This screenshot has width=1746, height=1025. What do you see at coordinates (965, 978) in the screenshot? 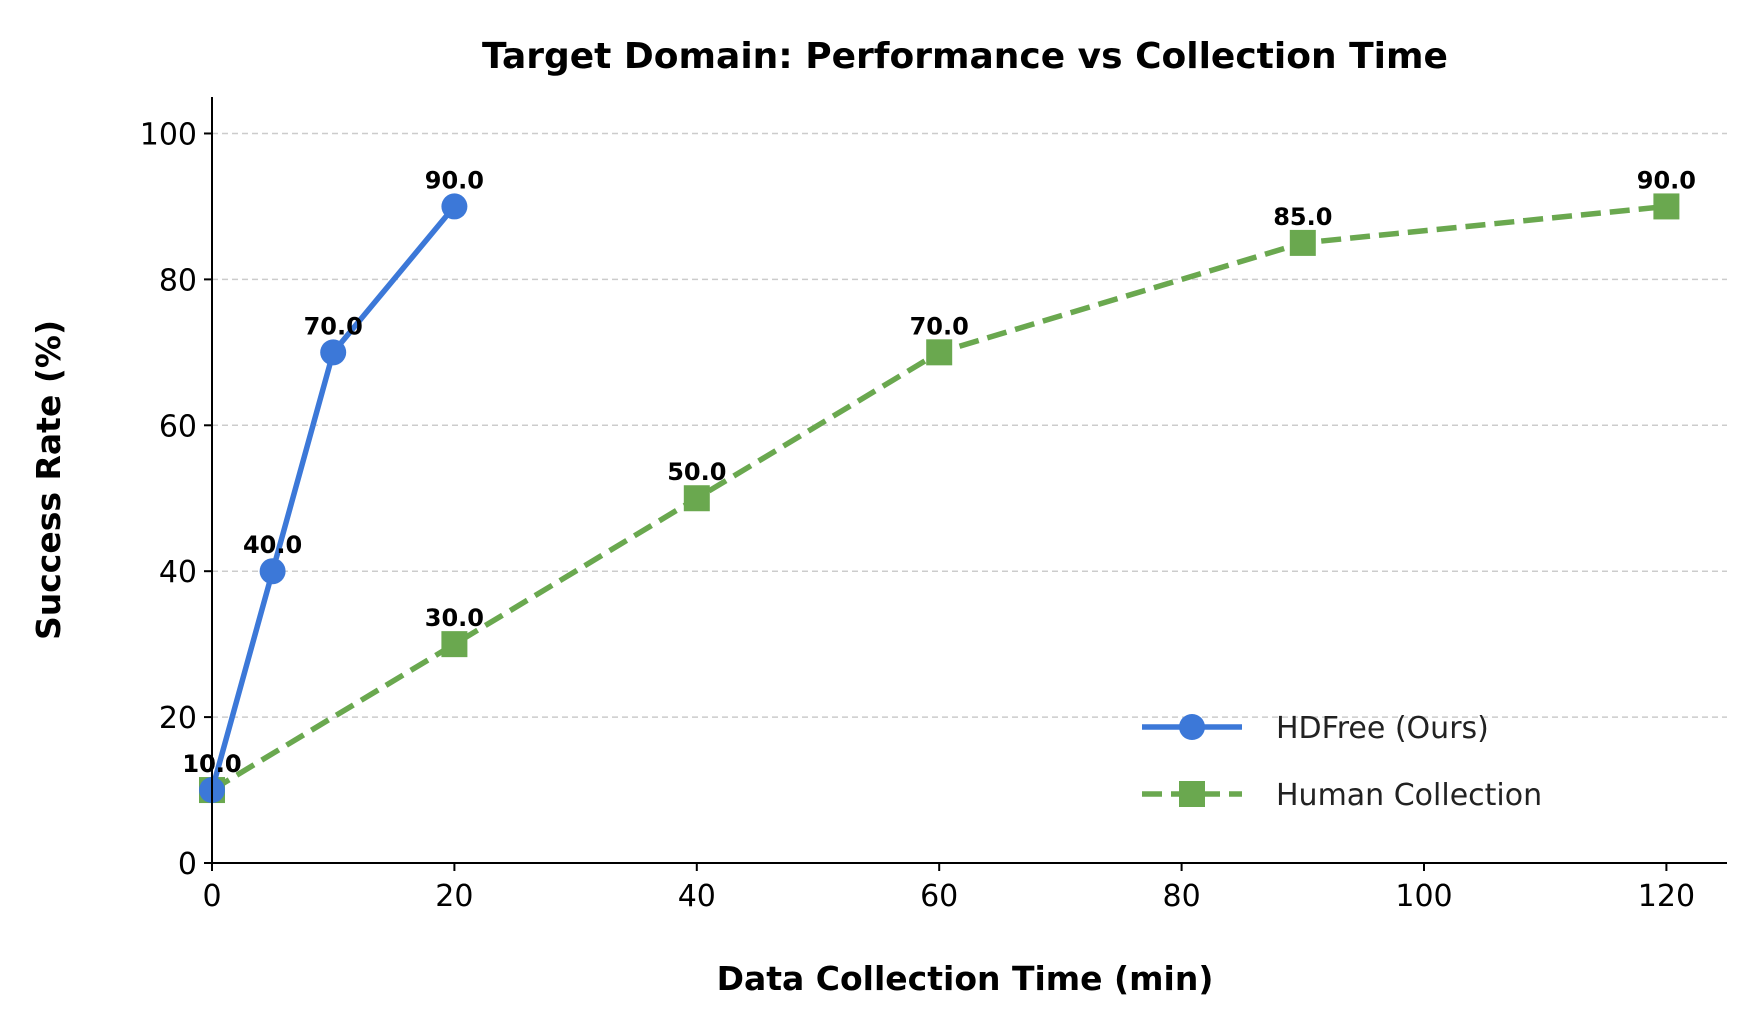
I see `x-axis-label: Data Collection Time (min)` at bounding box center [965, 978].